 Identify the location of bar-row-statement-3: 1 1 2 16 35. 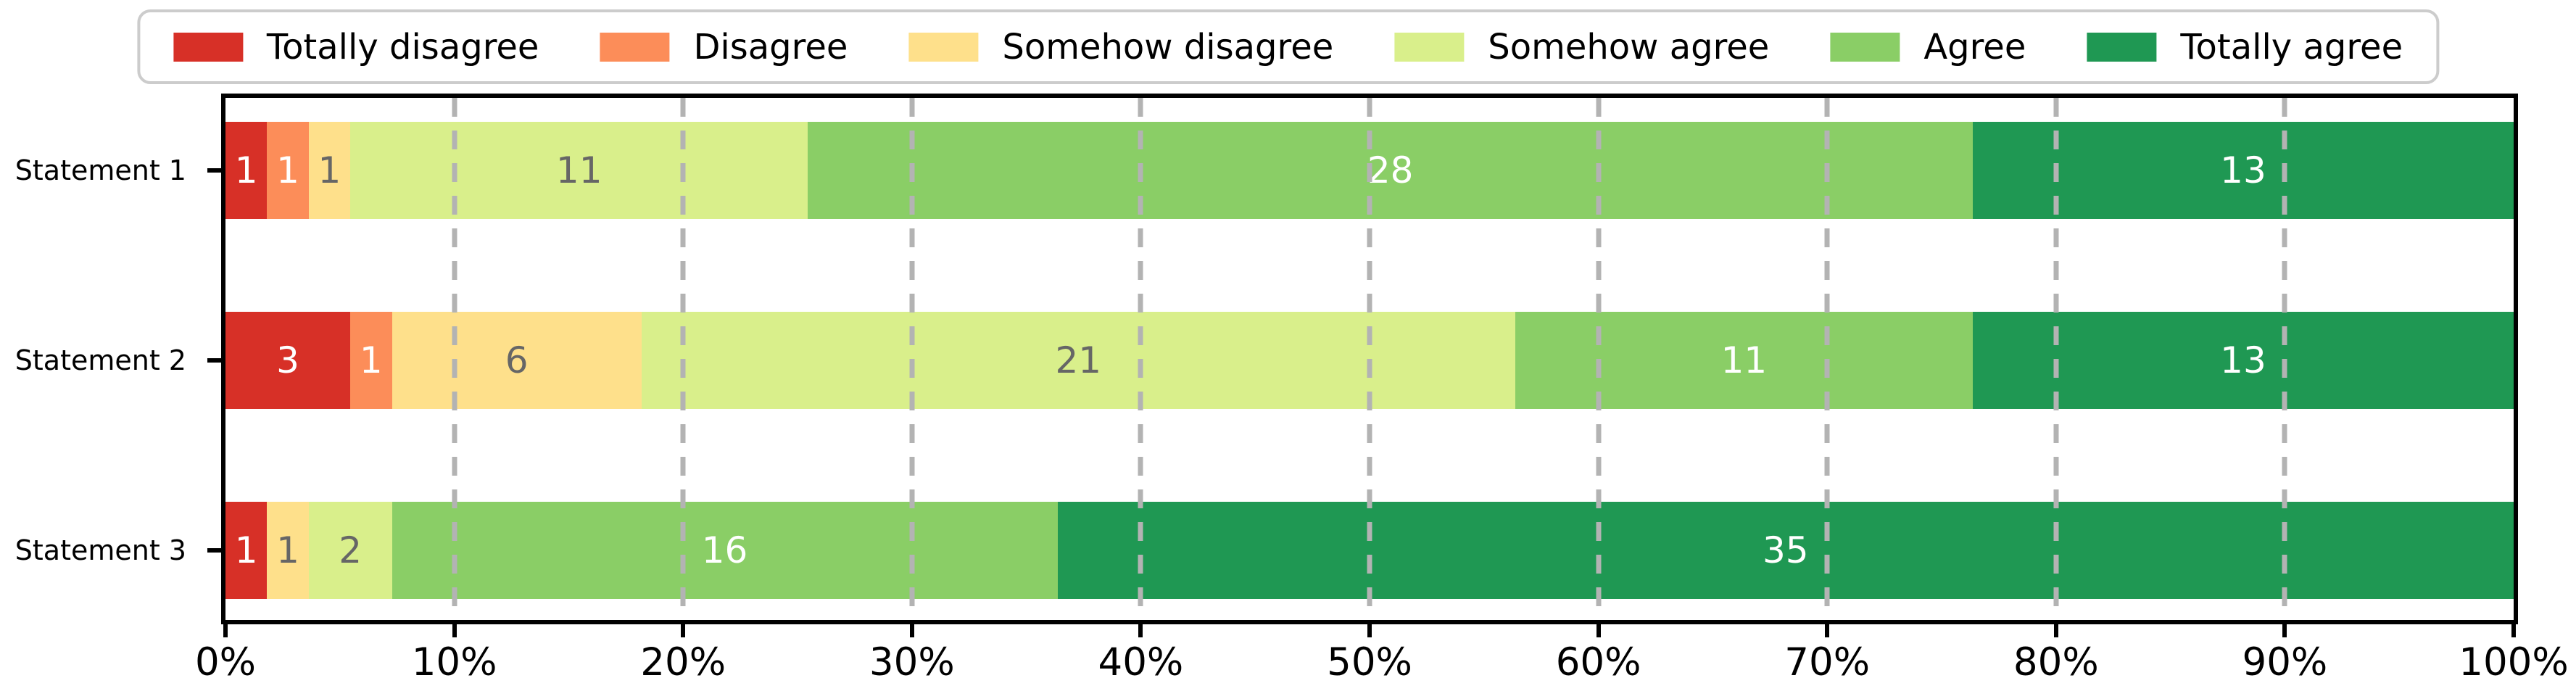
(1369, 550).